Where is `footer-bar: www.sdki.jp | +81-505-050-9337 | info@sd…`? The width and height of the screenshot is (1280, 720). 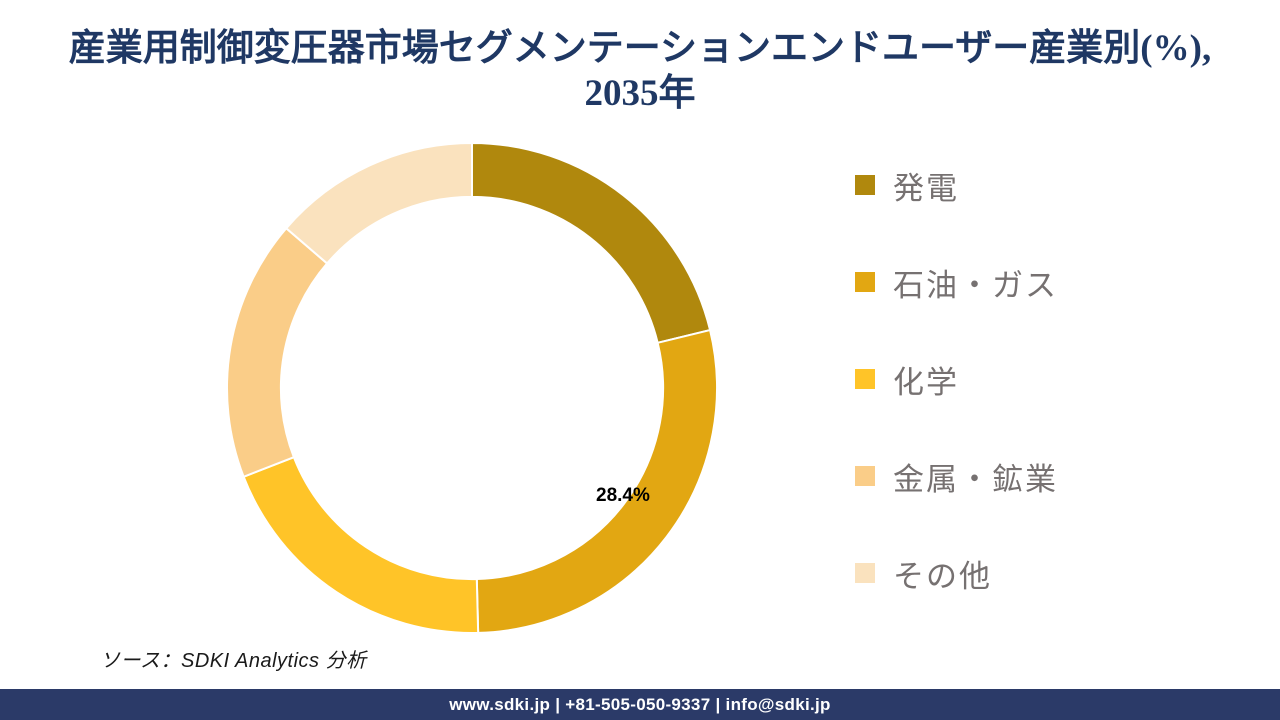
footer-bar: www.sdki.jp | +81-505-050-9337 | info@sd… is located at coordinates (640, 704).